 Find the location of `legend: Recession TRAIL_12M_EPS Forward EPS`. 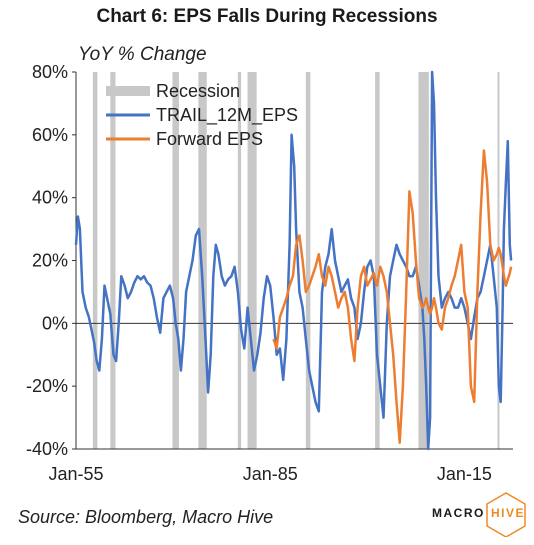

legend: Recession TRAIL_12M_EPS Forward EPS is located at coordinates (202, 115).